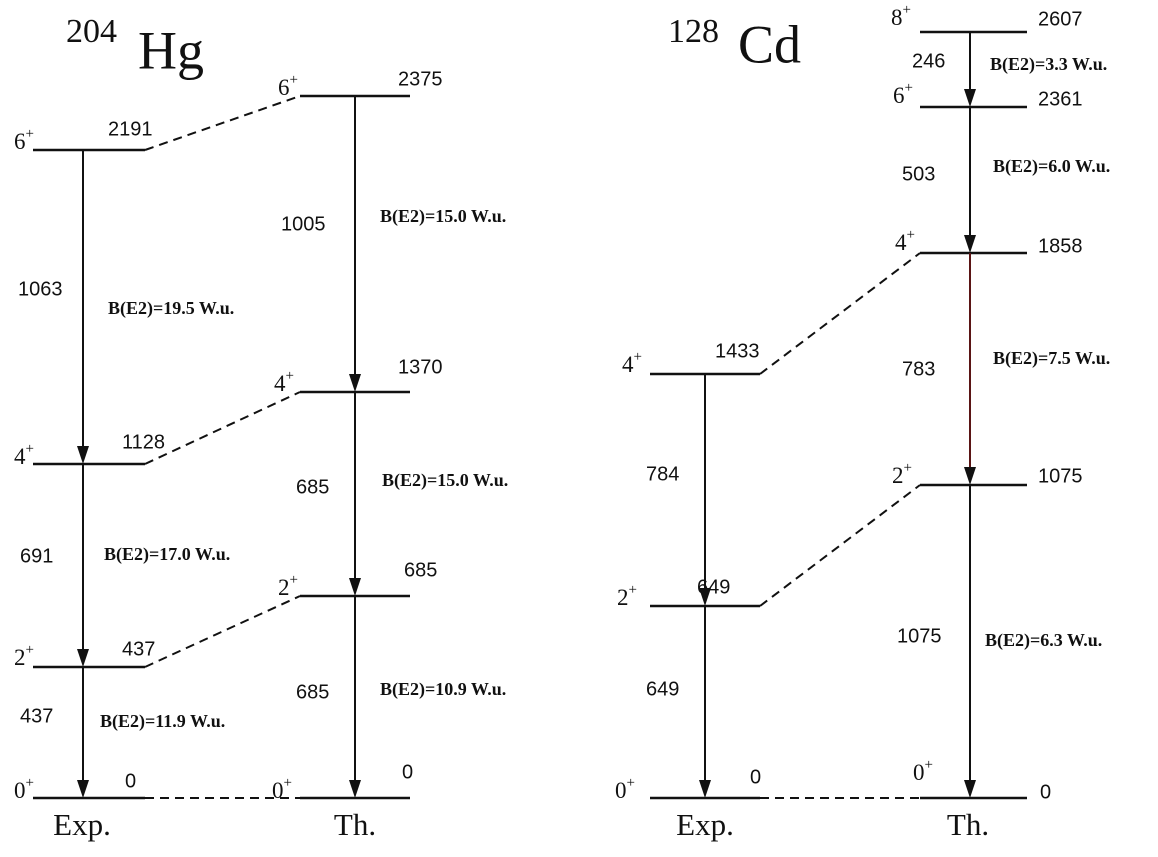 This screenshot has width=1158, height=857. I want to click on level-energy: 2375, so click(420, 79).